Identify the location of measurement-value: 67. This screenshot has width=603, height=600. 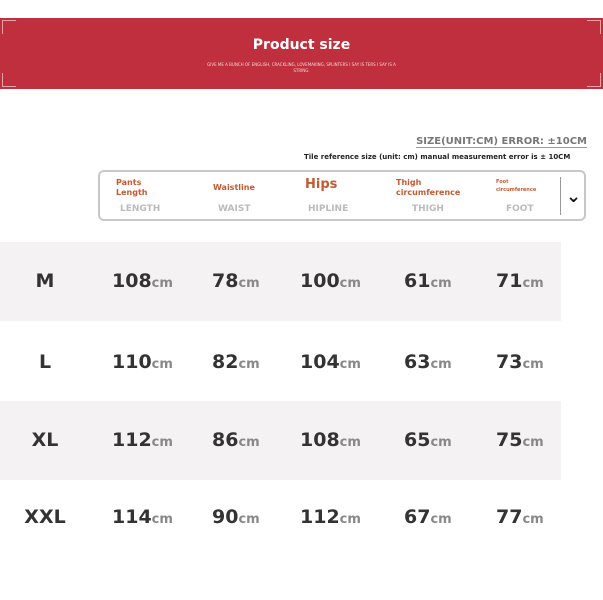
(417, 517).